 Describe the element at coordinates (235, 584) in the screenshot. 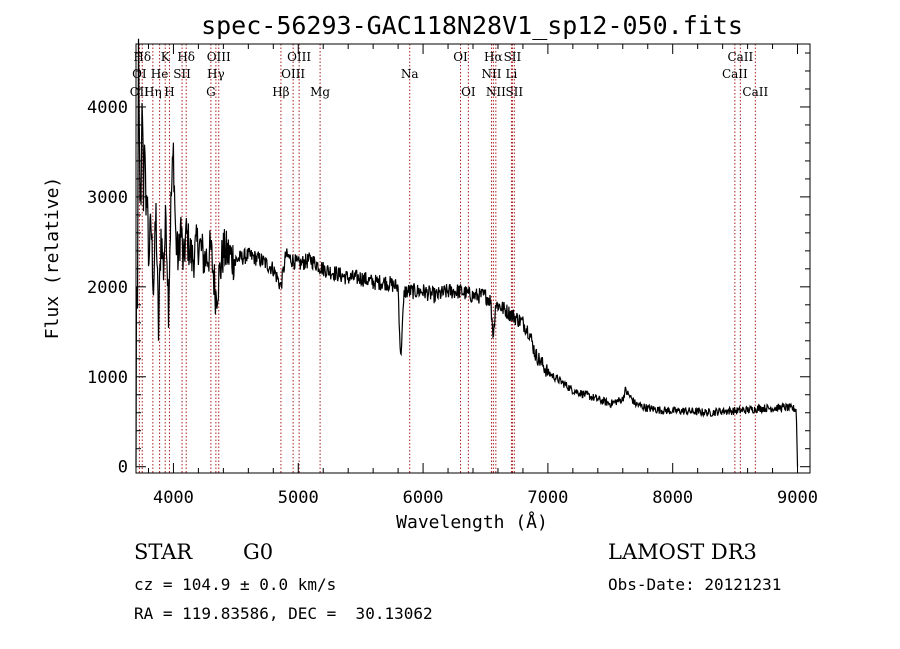

I see `redshift-cz: cz = 104.9 ± 0.0 km/s` at that location.